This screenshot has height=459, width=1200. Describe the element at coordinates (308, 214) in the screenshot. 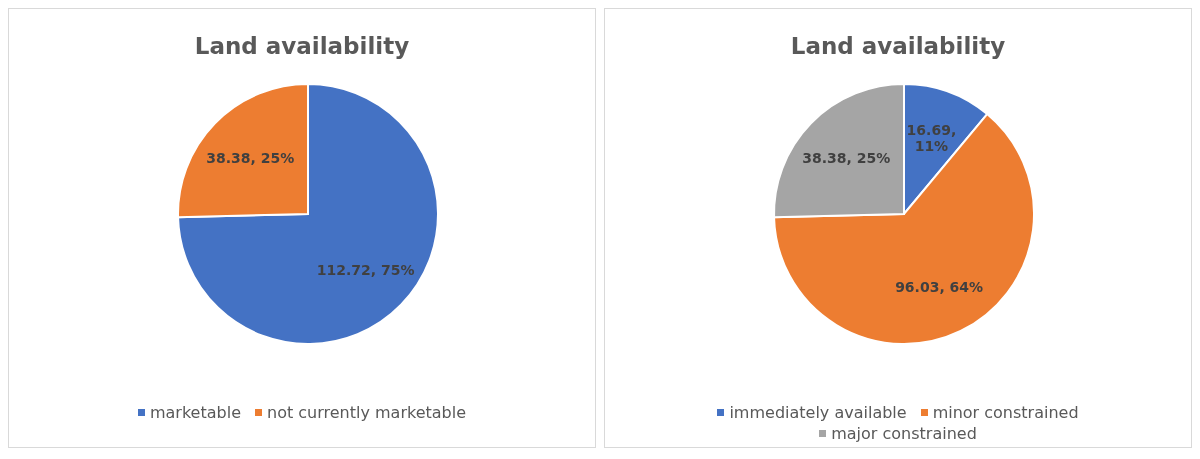

I see `pie-slice` at that location.